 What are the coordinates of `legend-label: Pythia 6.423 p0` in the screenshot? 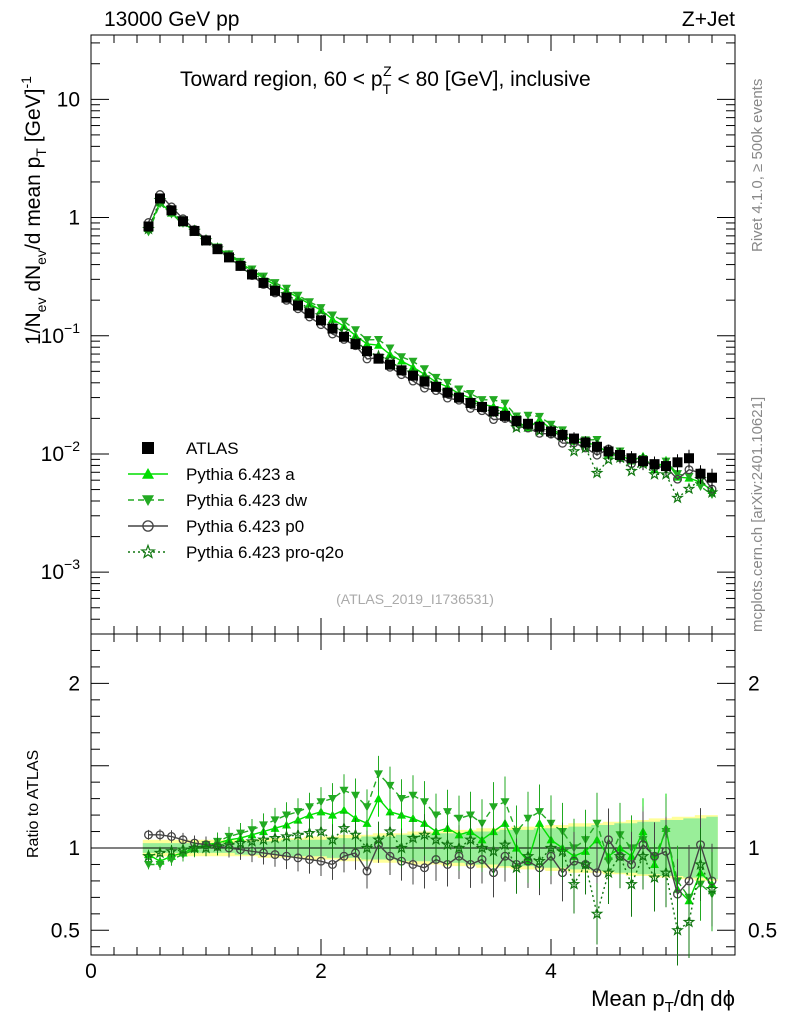 It's located at (245, 526).